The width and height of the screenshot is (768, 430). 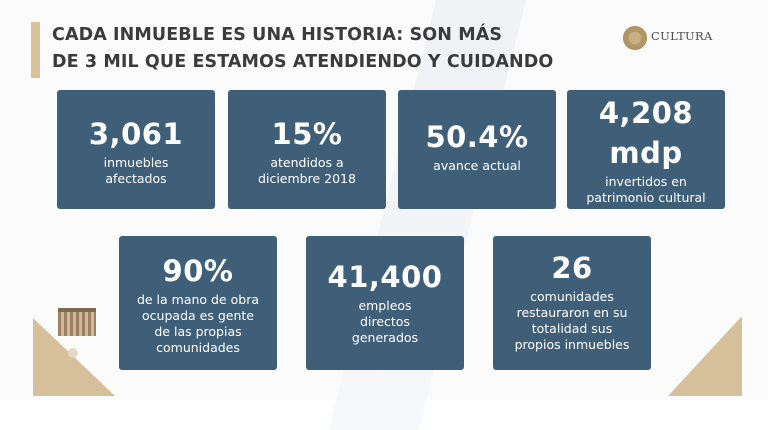 I want to click on stat-card-avance: 50.4% avance actual, so click(x=477, y=149).